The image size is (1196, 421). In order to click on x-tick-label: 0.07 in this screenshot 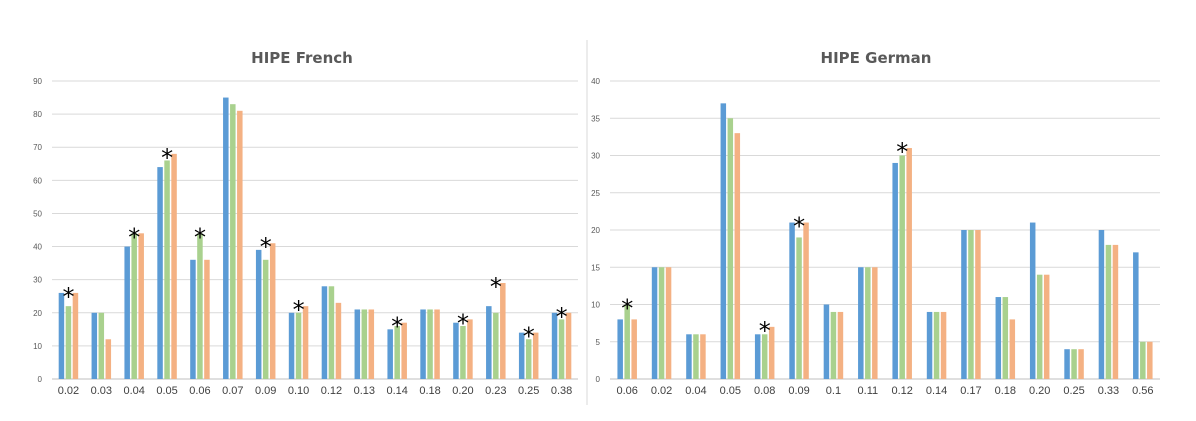, I will do `click(232, 391)`.